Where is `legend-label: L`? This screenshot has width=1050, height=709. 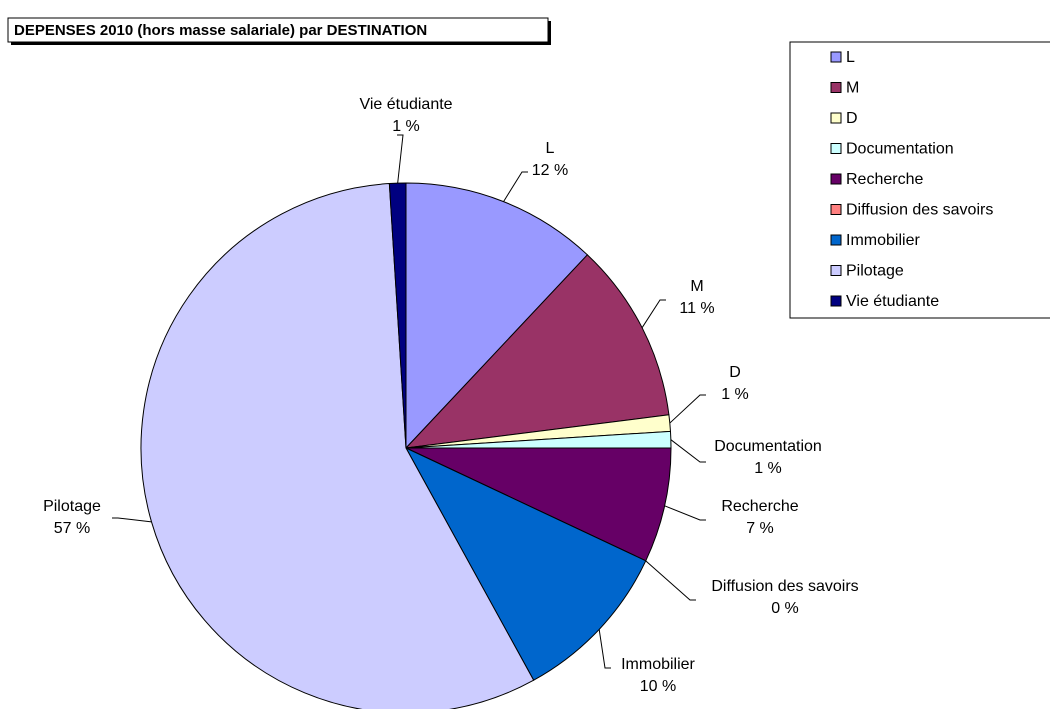 legend-label: L is located at coordinates (850, 57).